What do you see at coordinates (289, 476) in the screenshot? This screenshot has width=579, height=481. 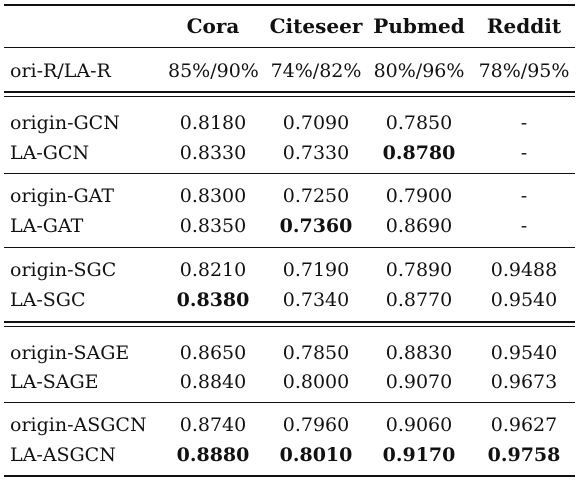 I see `bottom-rule` at bounding box center [289, 476].